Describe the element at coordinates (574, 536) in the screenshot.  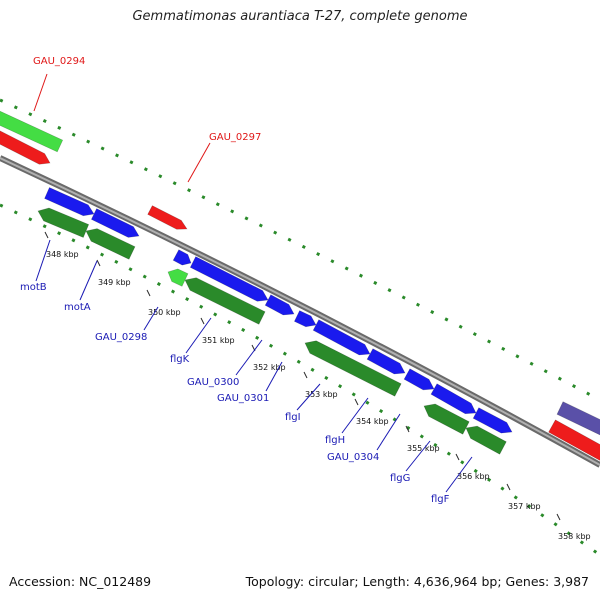
I see `tick-label: 358 kbp` at that location.